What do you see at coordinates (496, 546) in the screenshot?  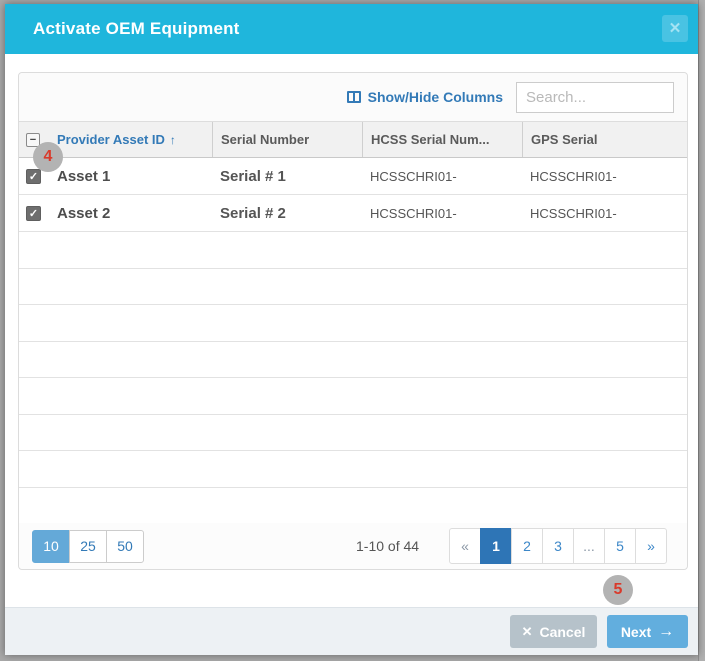 I see `page-1-button: 1` at bounding box center [496, 546].